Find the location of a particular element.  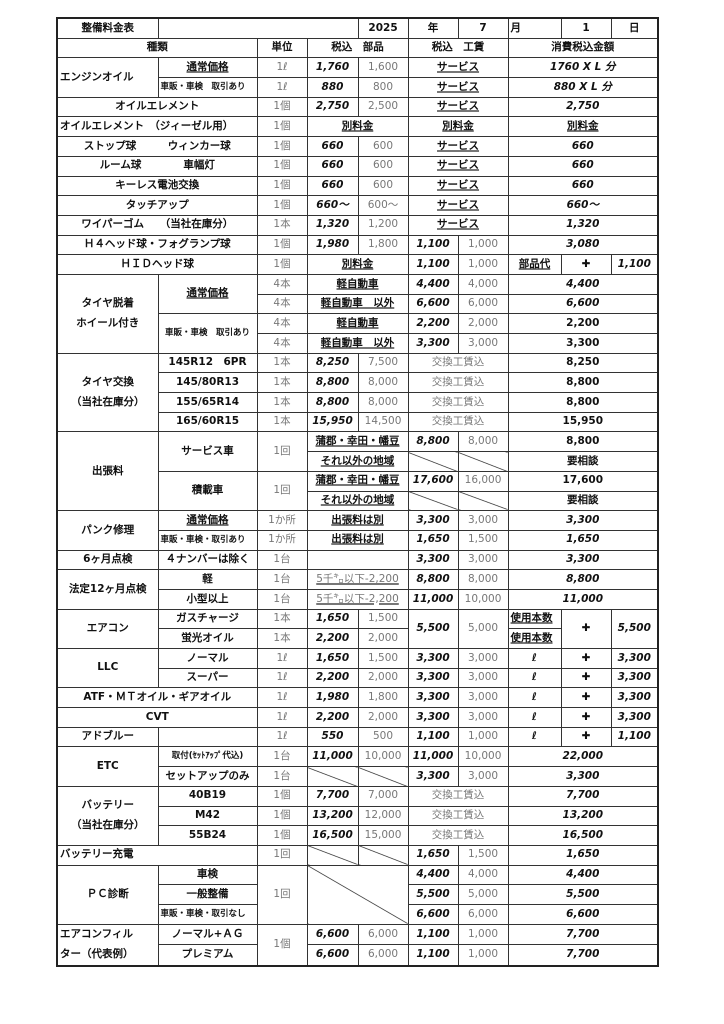

table-cell is located at coordinates (258, 28).